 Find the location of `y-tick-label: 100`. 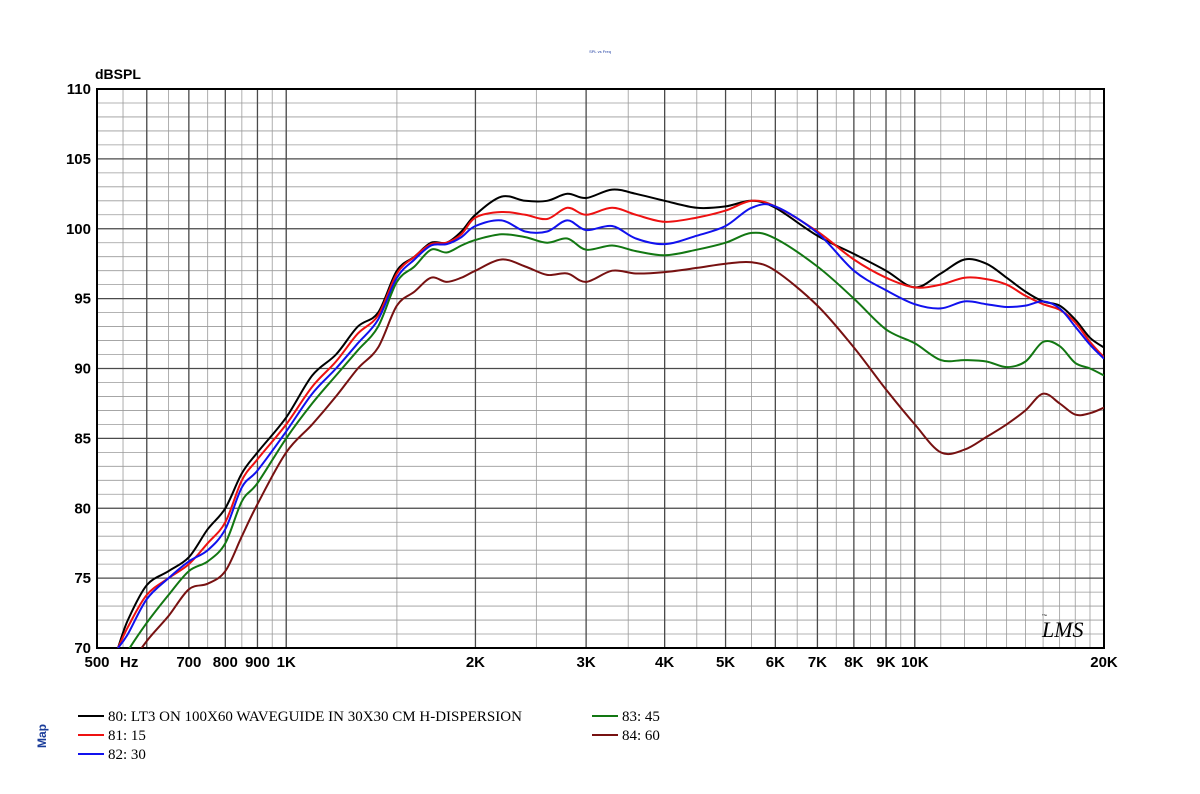

y-tick-label: 100 is located at coordinates (78, 229).